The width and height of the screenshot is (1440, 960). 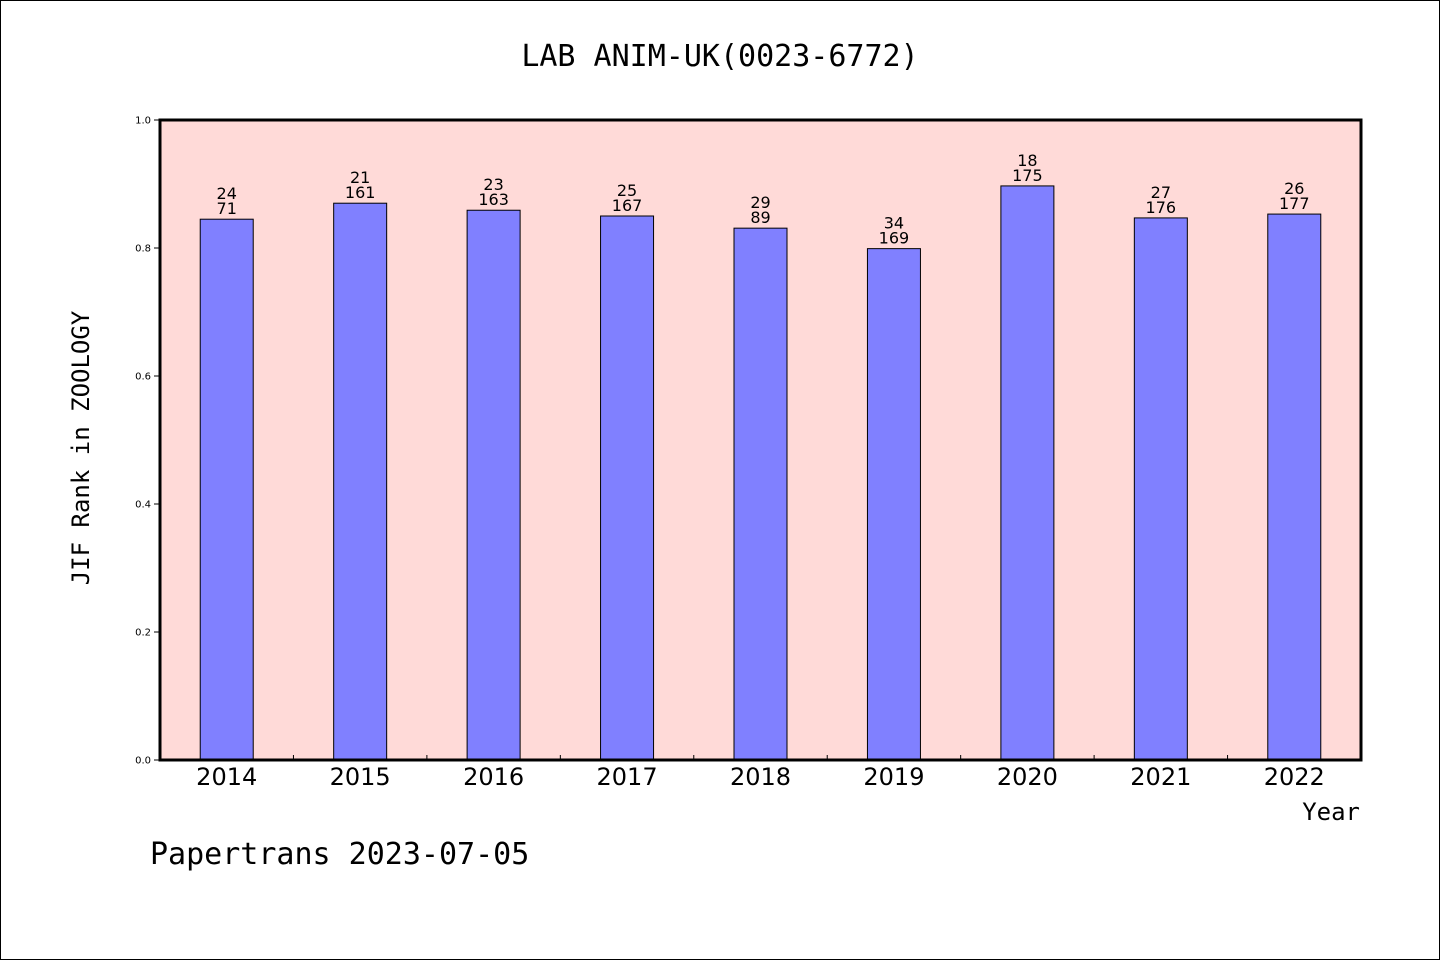 What do you see at coordinates (1160, 777) in the screenshot?
I see `x-tick-label: 2021` at bounding box center [1160, 777].